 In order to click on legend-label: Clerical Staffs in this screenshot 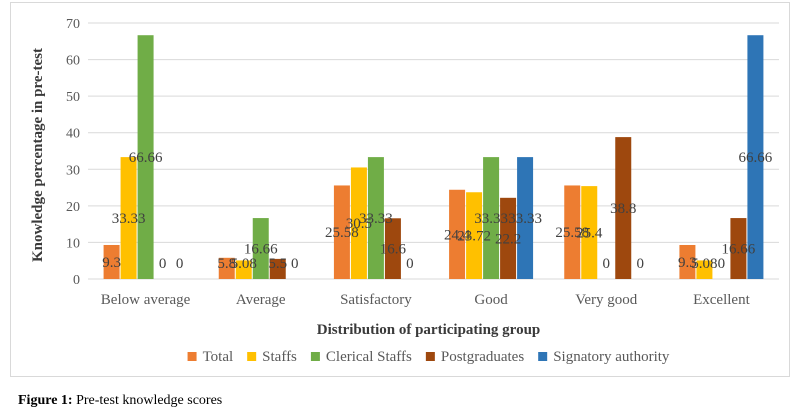, I will do `click(369, 357)`.